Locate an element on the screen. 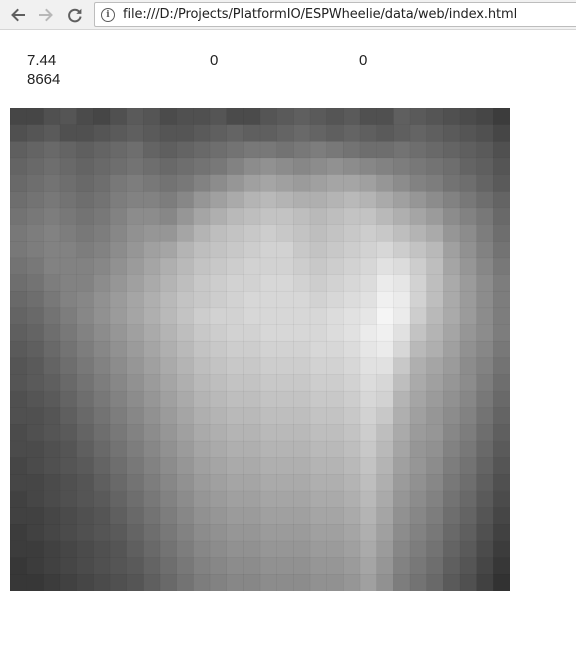 The height and width of the screenshot is (645, 576). back-button is located at coordinates (18, 15).